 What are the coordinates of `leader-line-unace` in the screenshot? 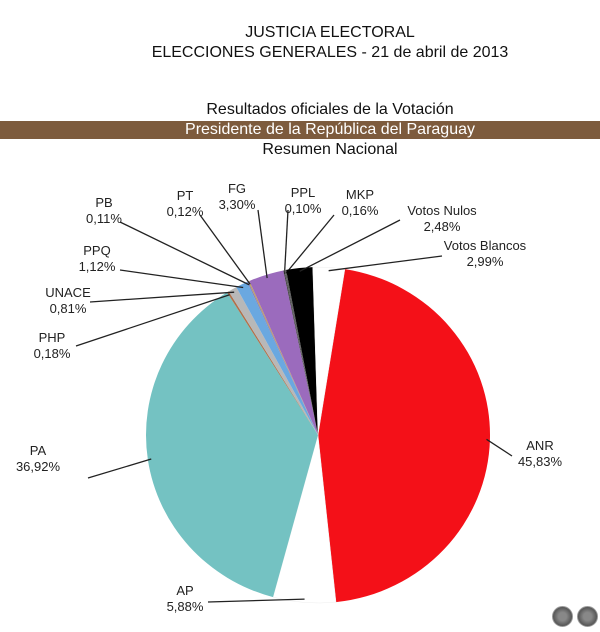 It's located at (162, 297).